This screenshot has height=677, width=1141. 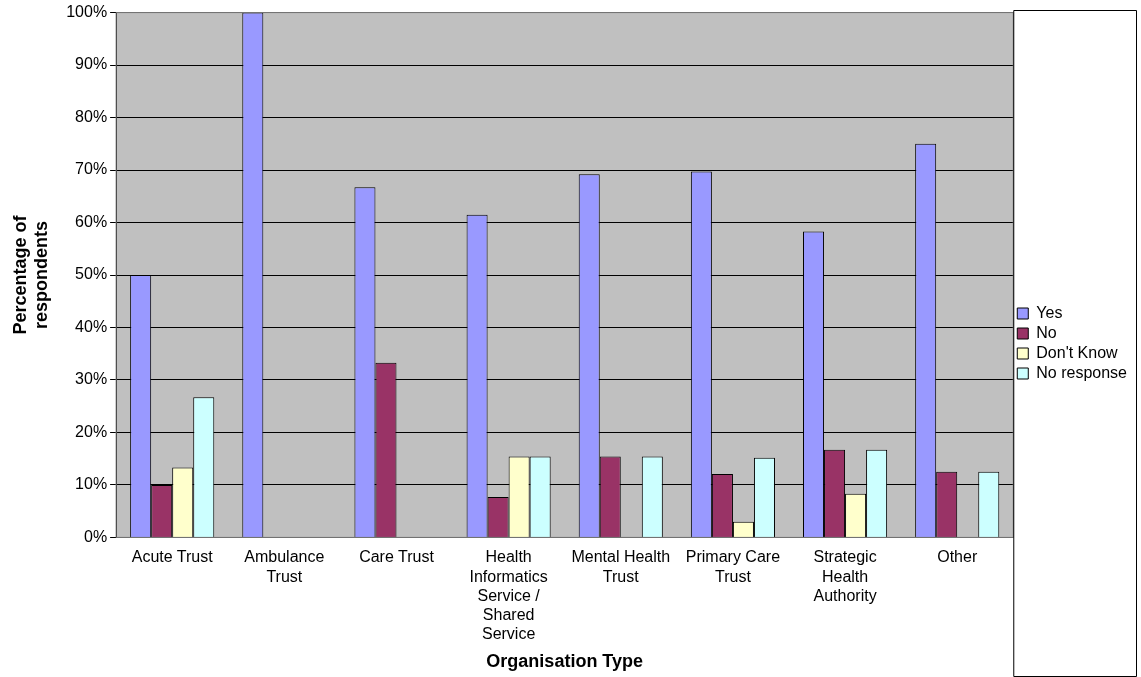 I want to click on x-tick-label: Care Trust, so click(x=397, y=557).